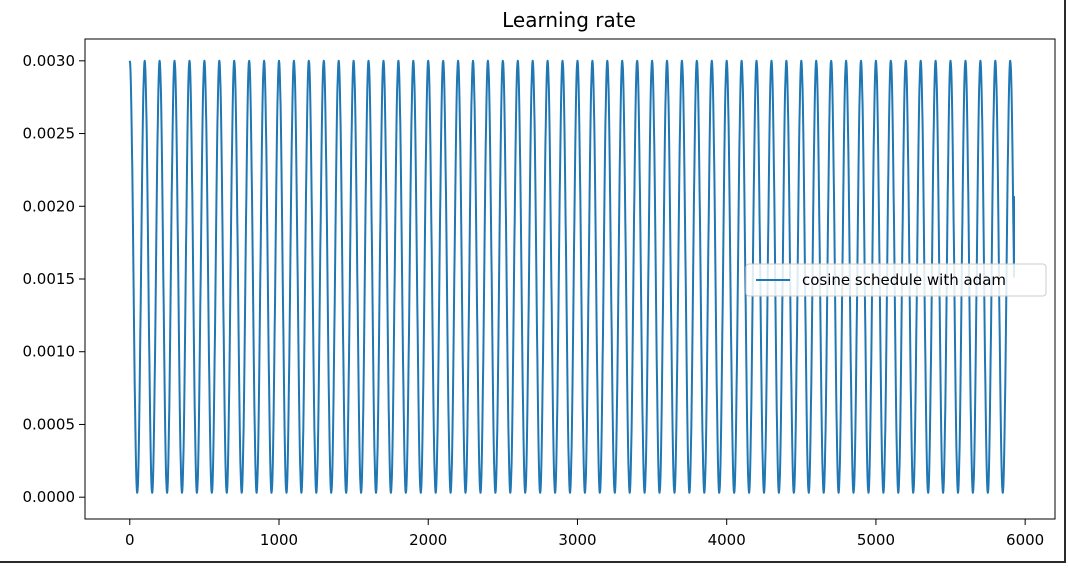 The image size is (1068, 569). I want to click on legend: cosine schedule with adam, so click(896, 280).